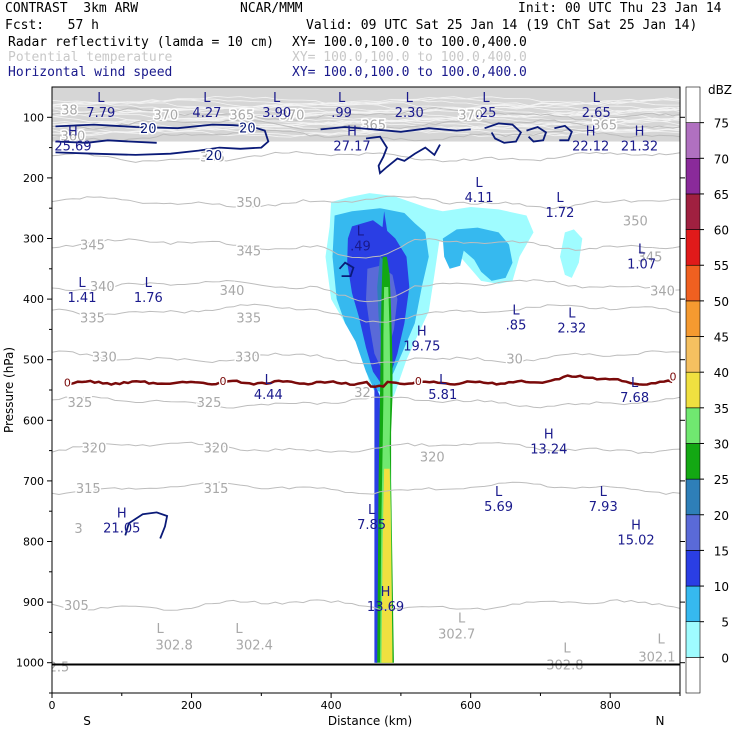  Describe the element at coordinates (721, 124) in the screenshot. I see `colorbar-level-label: 75` at that location.